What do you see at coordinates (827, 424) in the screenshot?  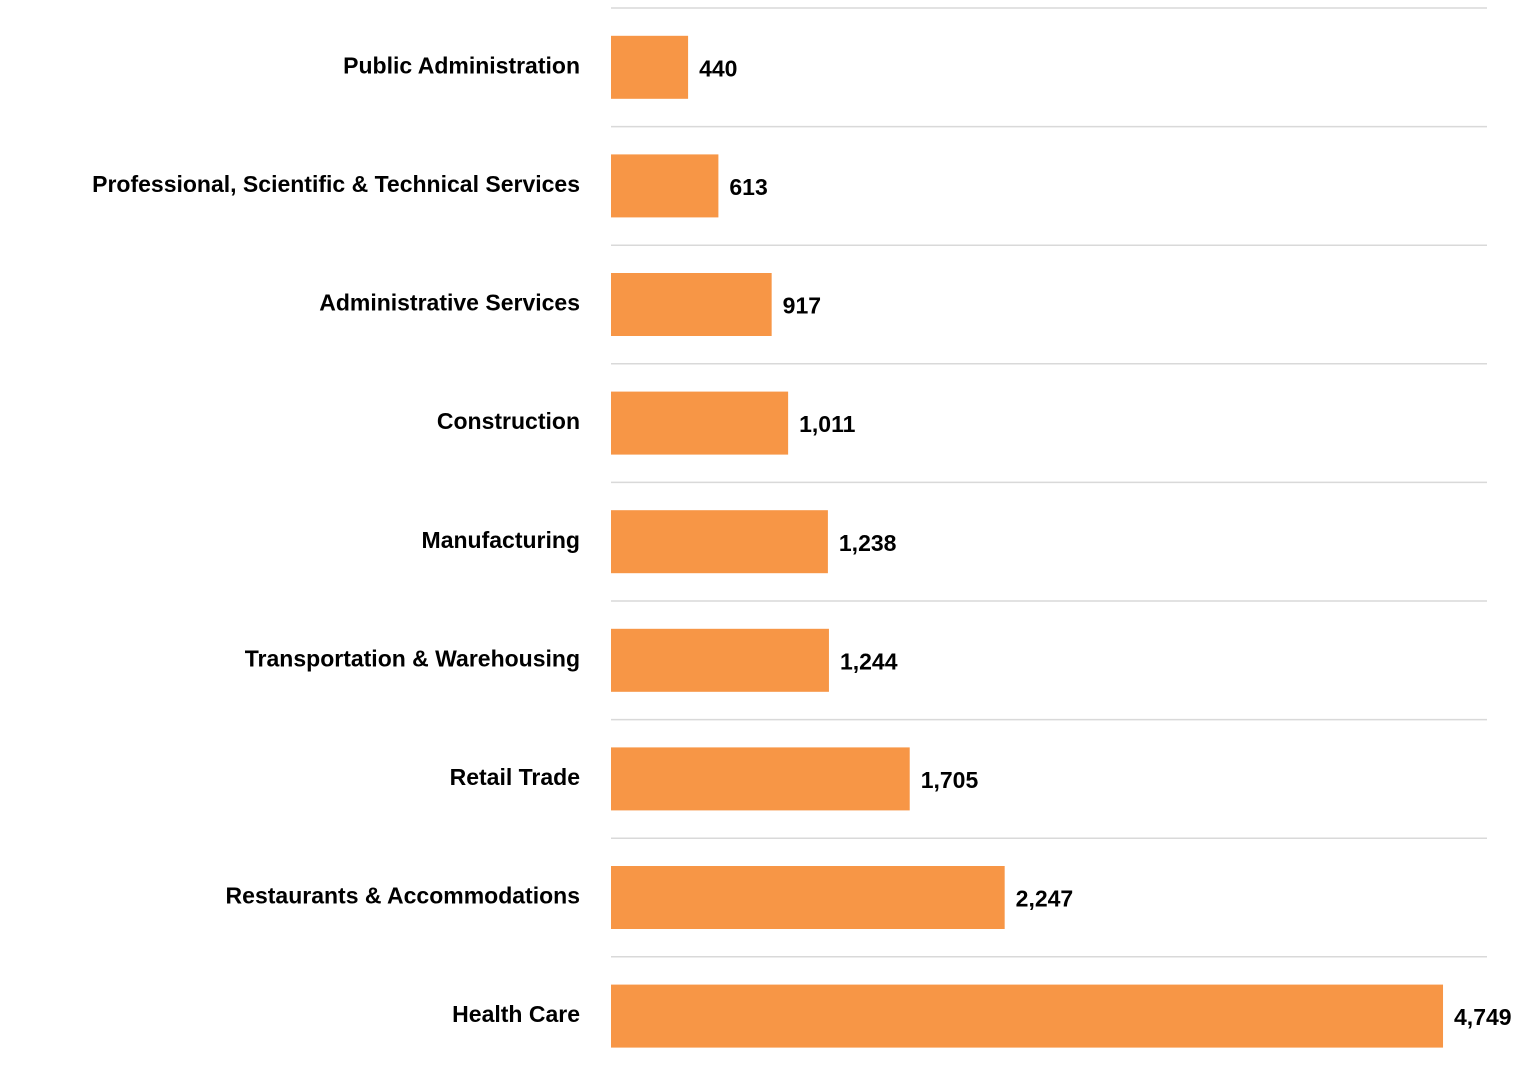 I see `value-label: 1,011` at bounding box center [827, 424].